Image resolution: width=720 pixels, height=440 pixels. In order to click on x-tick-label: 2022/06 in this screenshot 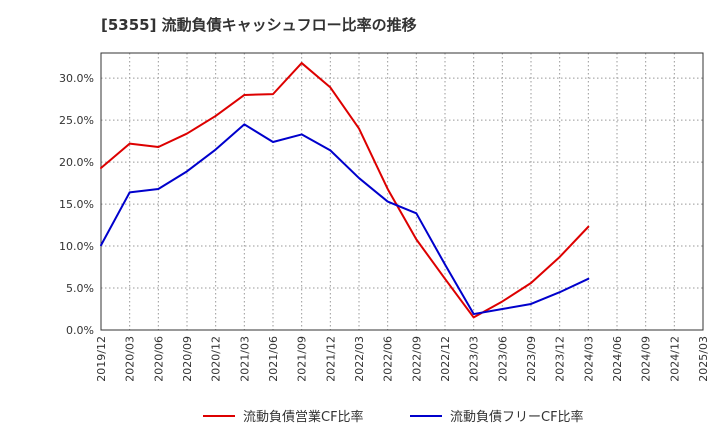, I will do `click(388, 359)`.